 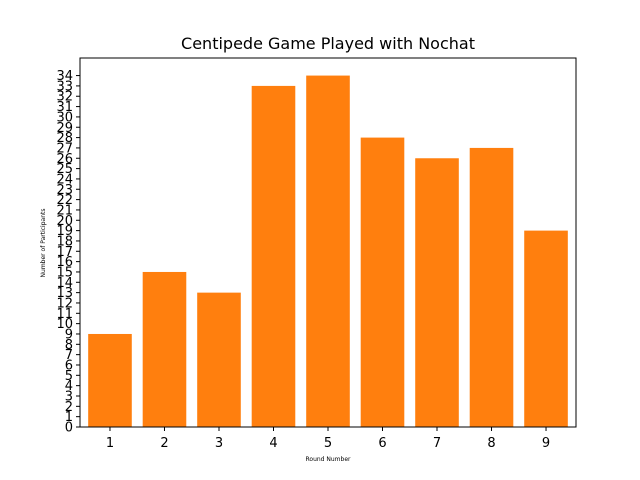 I want to click on y-tick-label: 29, so click(x=64, y=128).